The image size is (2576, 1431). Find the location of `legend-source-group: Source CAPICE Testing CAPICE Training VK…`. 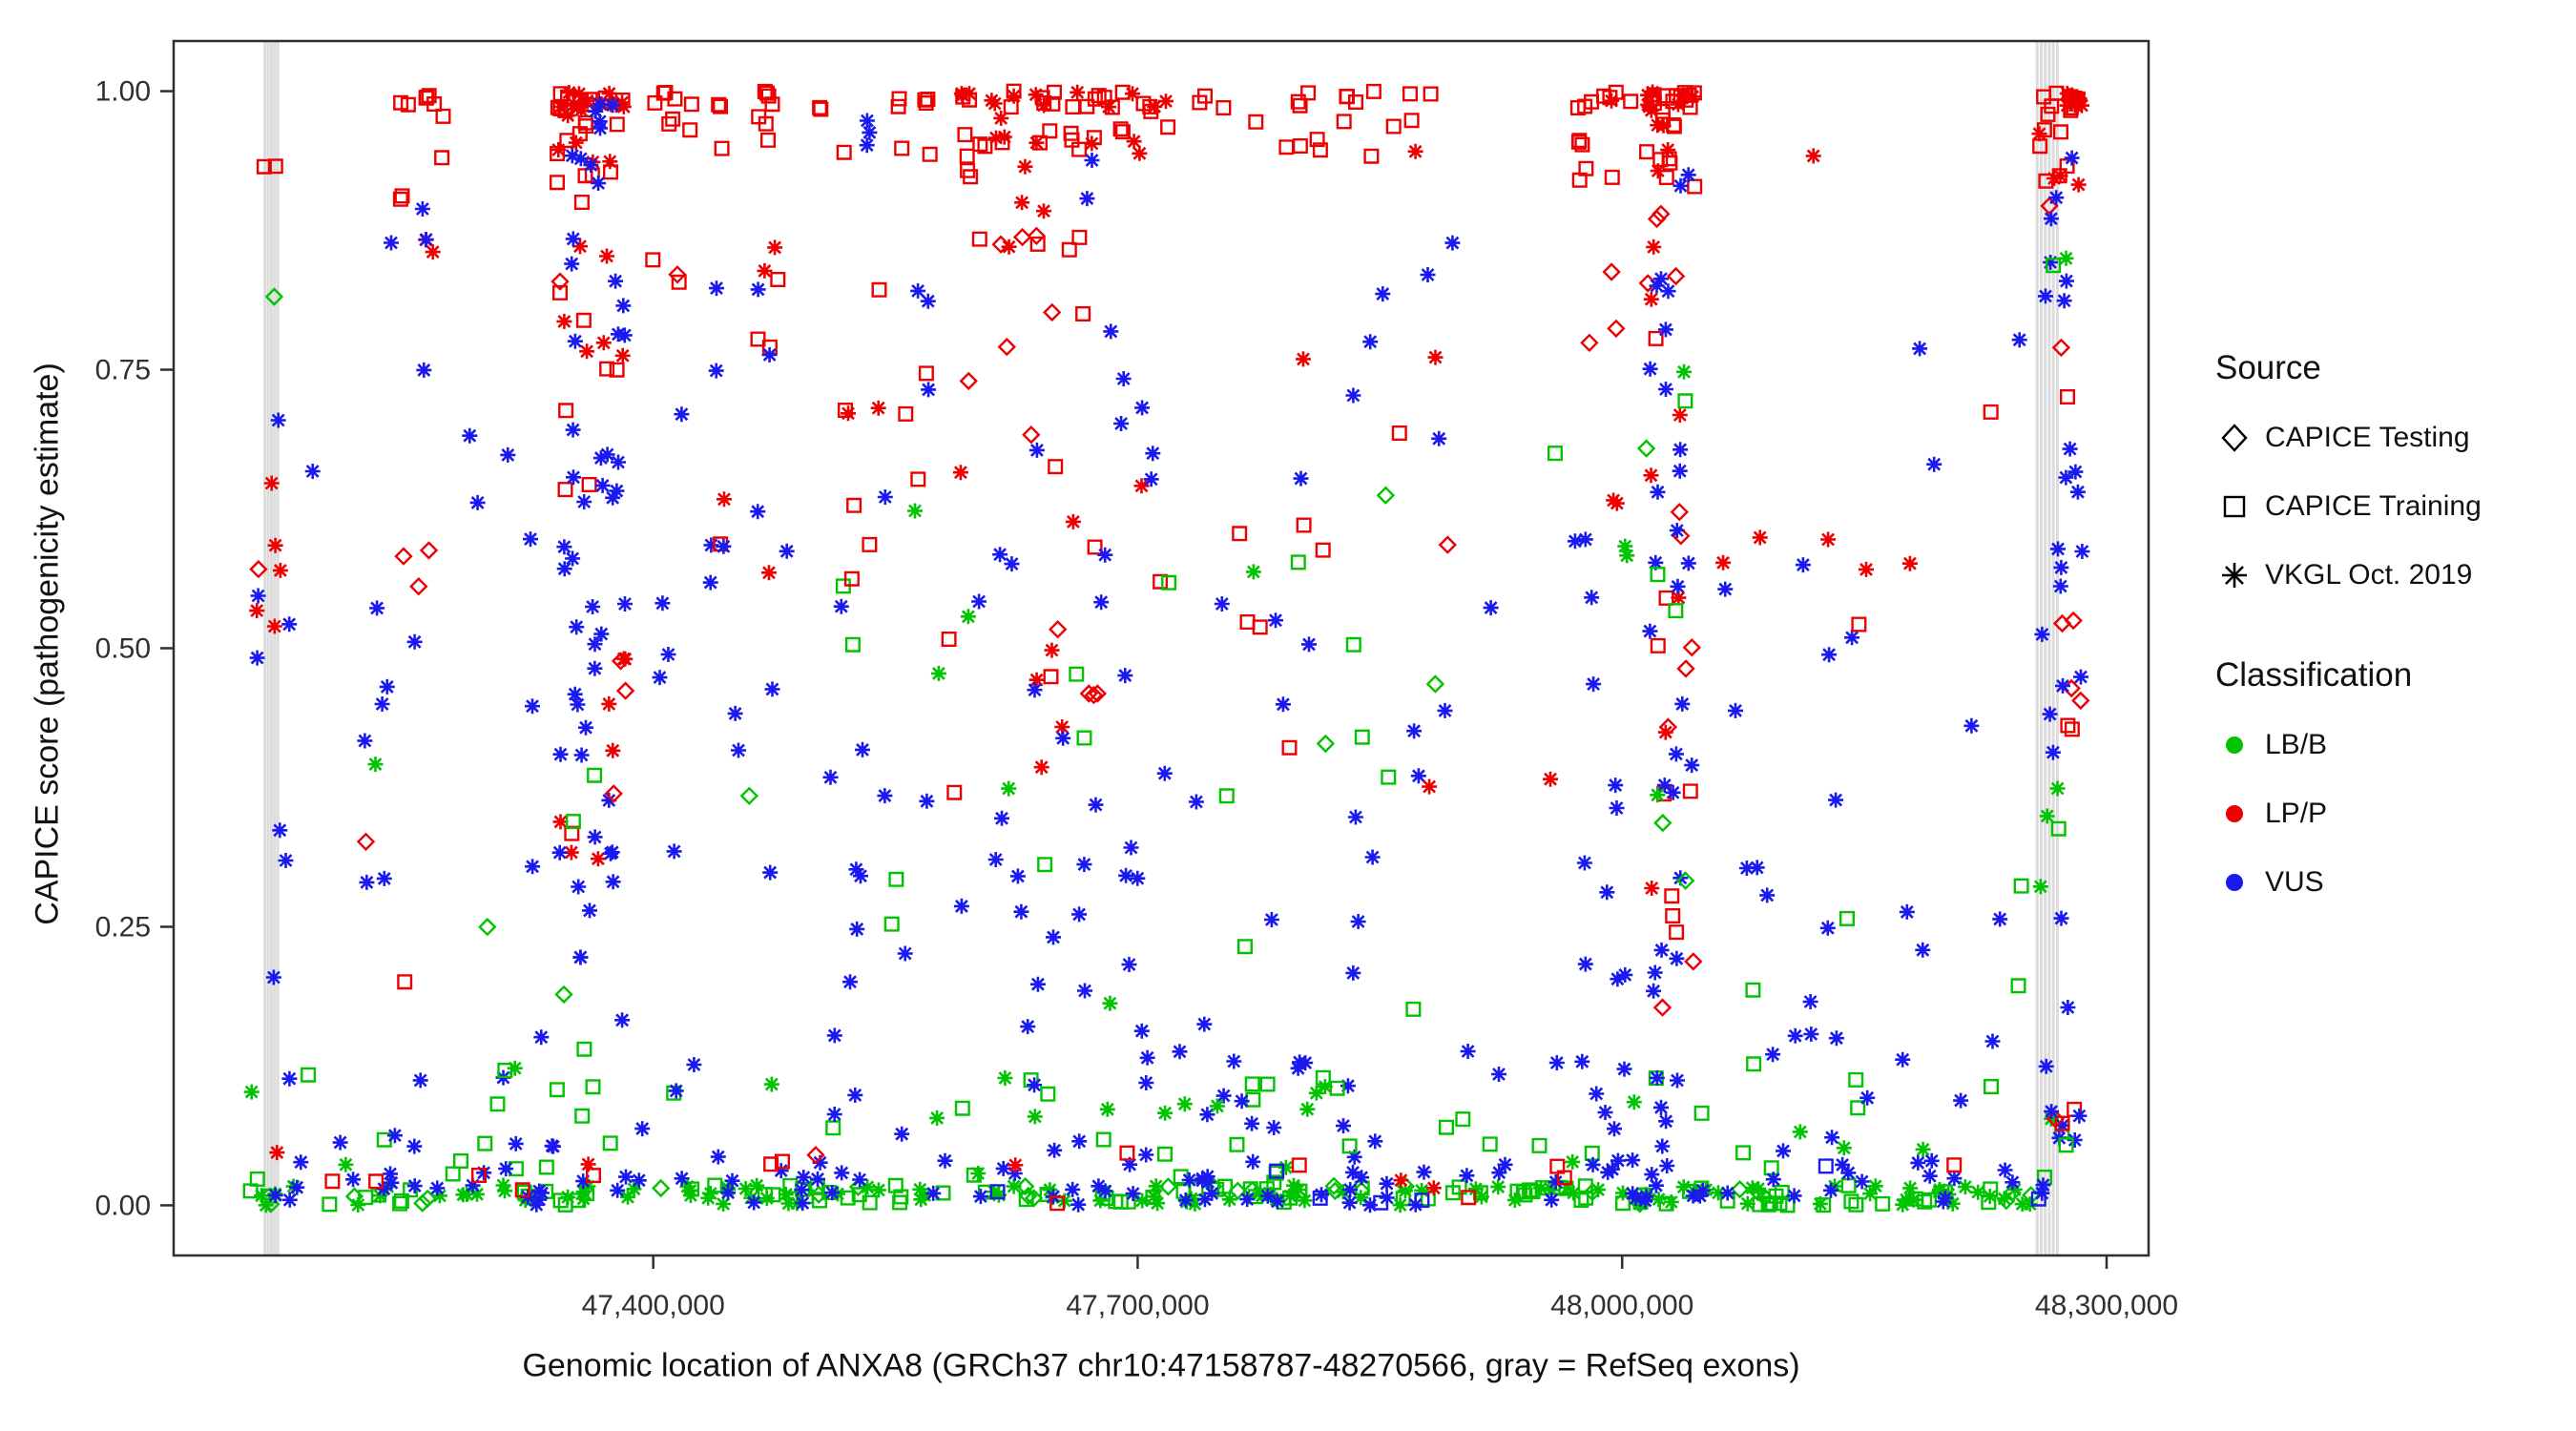

legend-source-group: Source CAPICE Testing CAPICE Training VK… is located at coordinates (2394, 473).